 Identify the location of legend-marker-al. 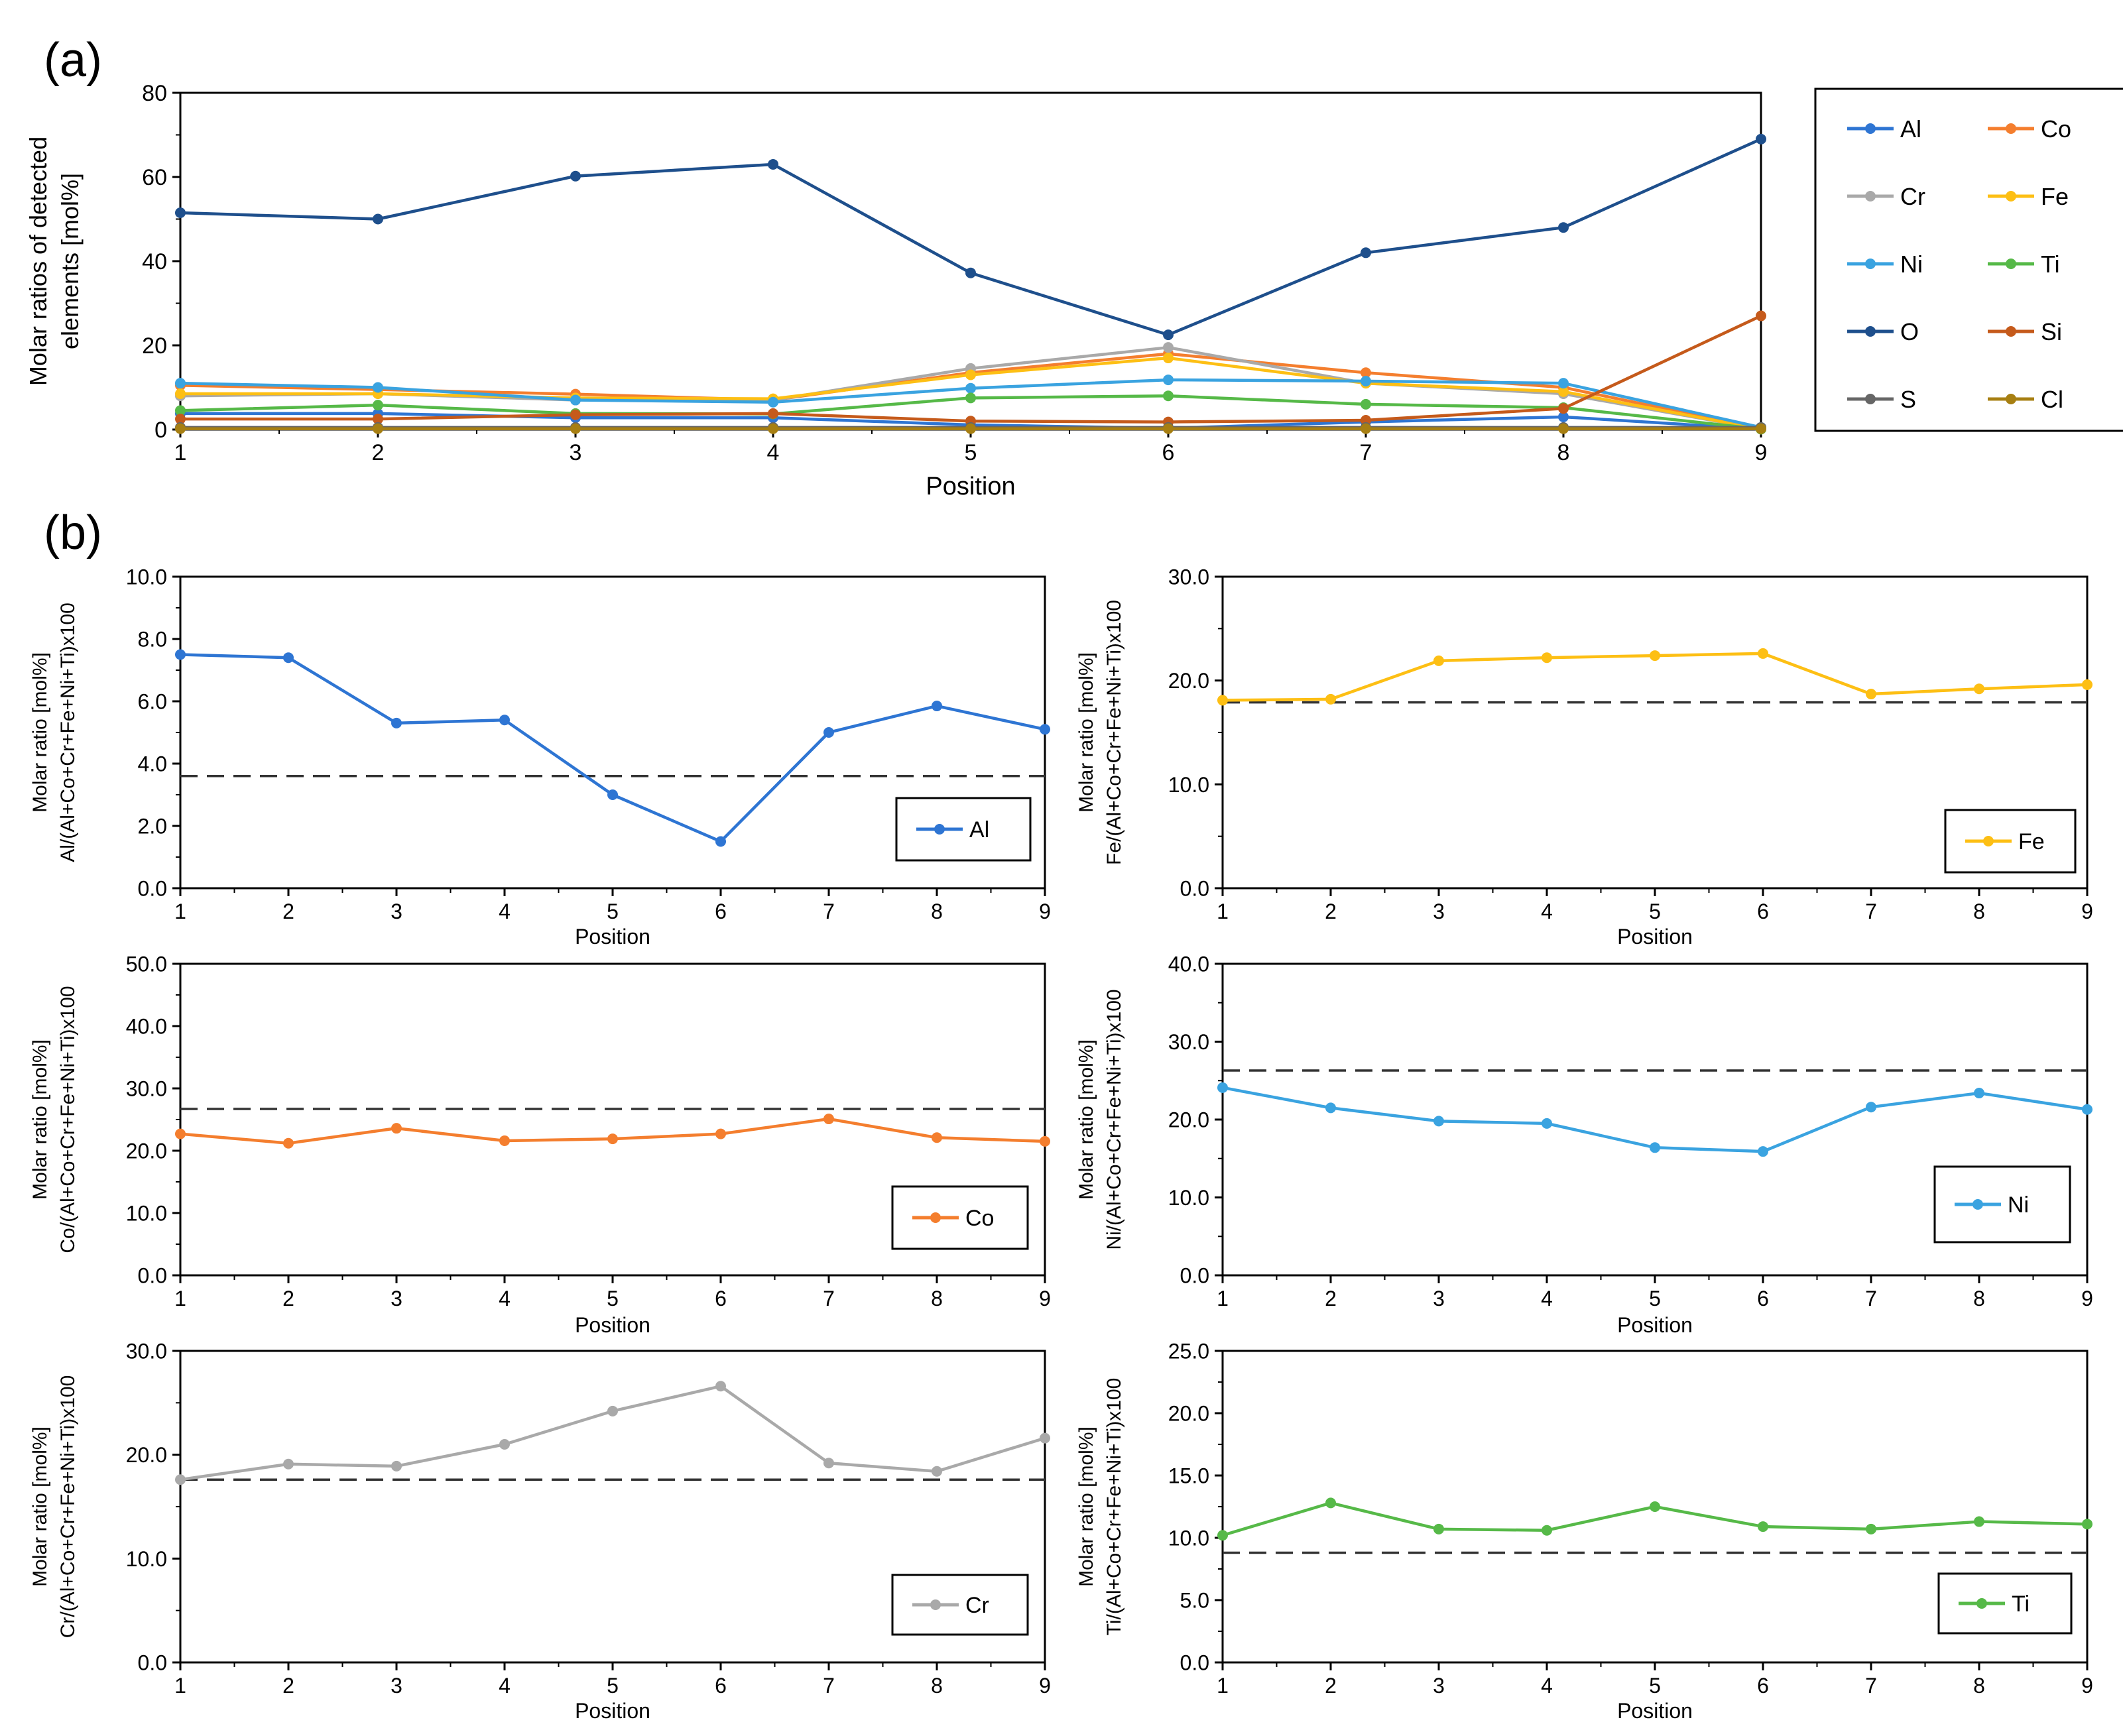
(939, 829).